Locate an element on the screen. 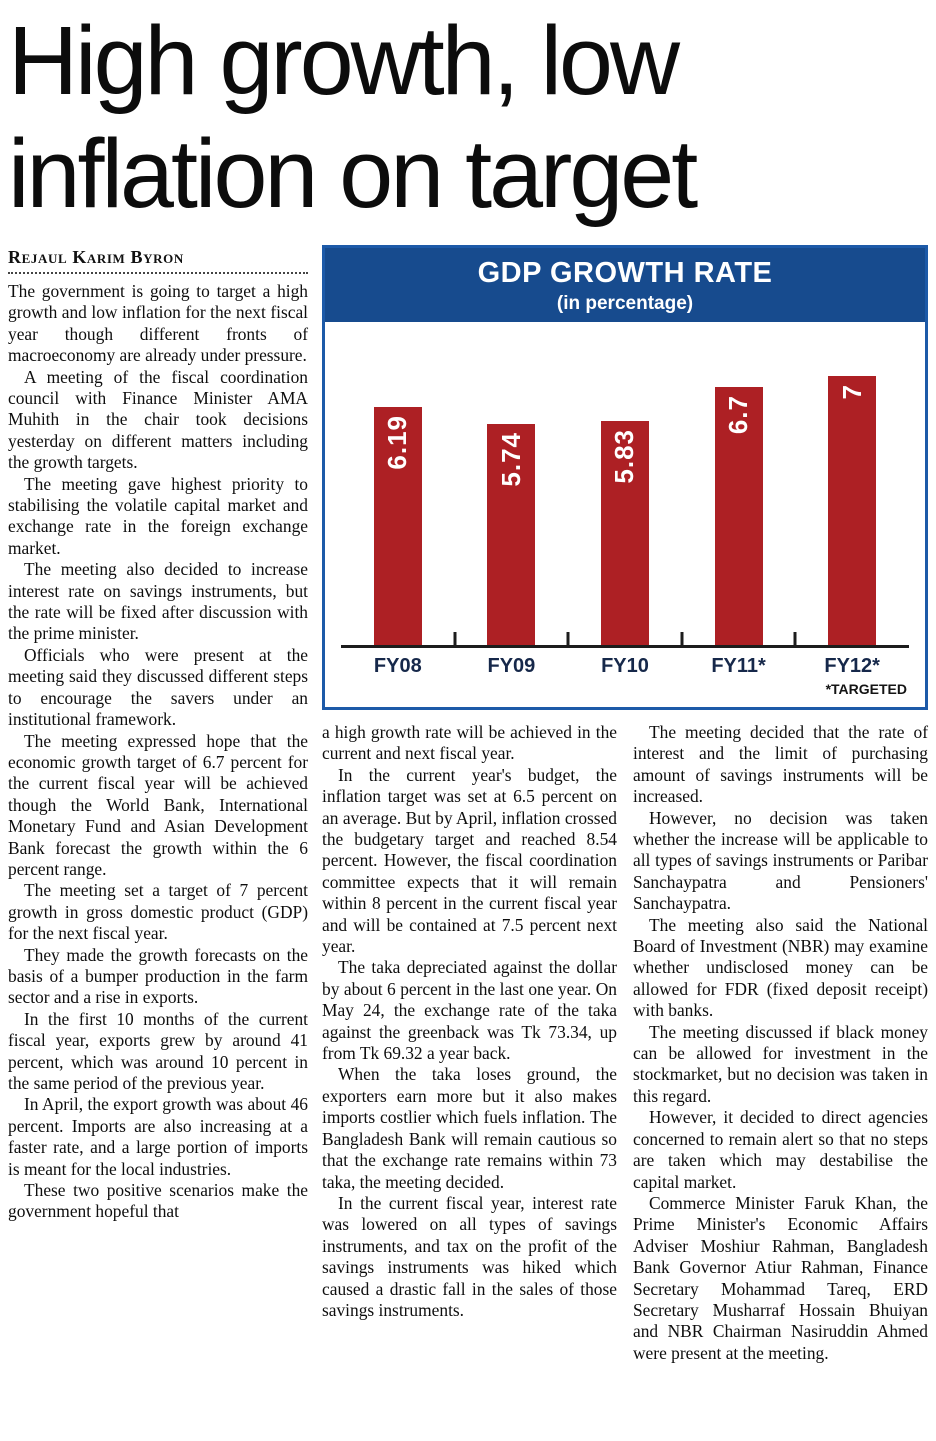 This screenshot has height=1441, width=936. chart-subtitle: (in percentage) is located at coordinates (625, 303).